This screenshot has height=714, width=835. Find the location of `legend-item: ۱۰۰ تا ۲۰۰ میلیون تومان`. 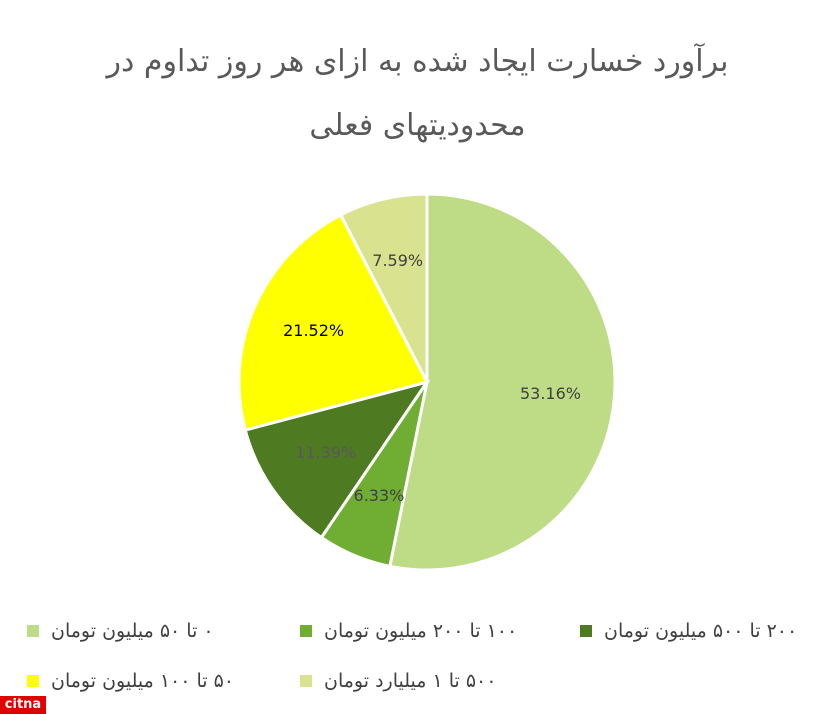

legend-item: ۱۰۰ تا ۲۰۰ میلیون تومان is located at coordinates (408, 631).